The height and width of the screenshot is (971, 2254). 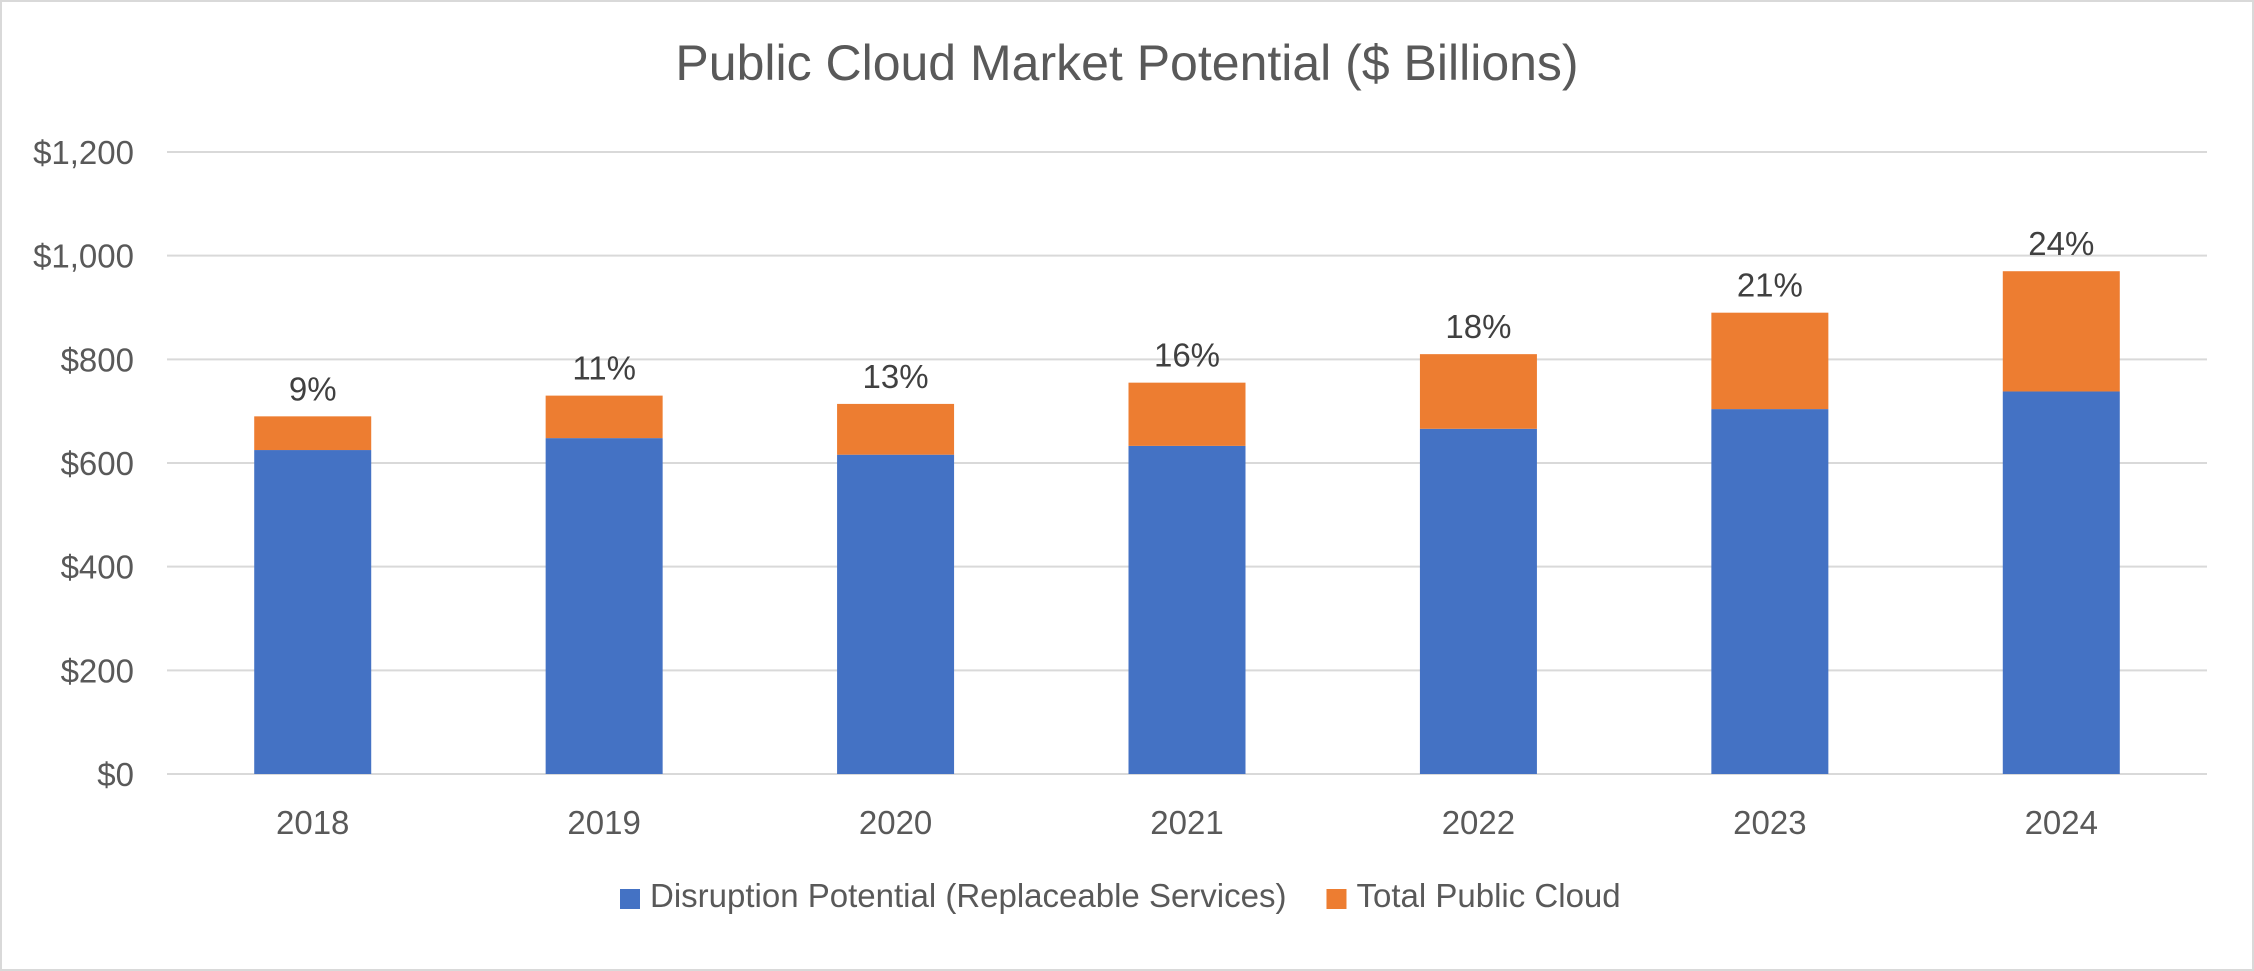 I want to click on y-tick-label: $0, so click(x=115, y=774).